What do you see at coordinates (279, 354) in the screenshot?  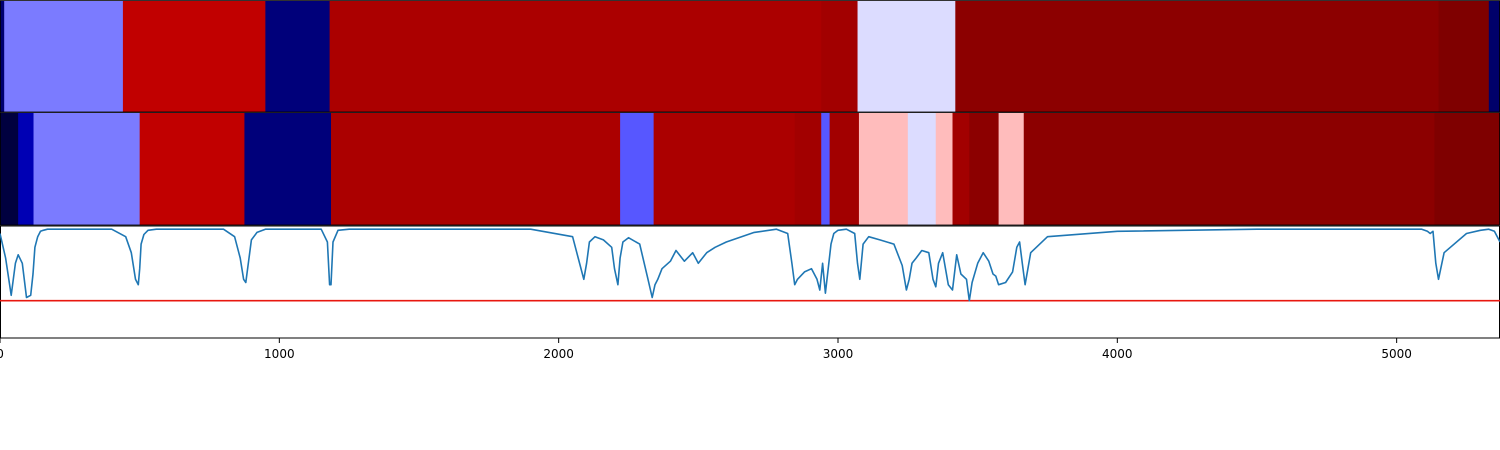 I see `x-tick-label-1000: 1000` at bounding box center [279, 354].